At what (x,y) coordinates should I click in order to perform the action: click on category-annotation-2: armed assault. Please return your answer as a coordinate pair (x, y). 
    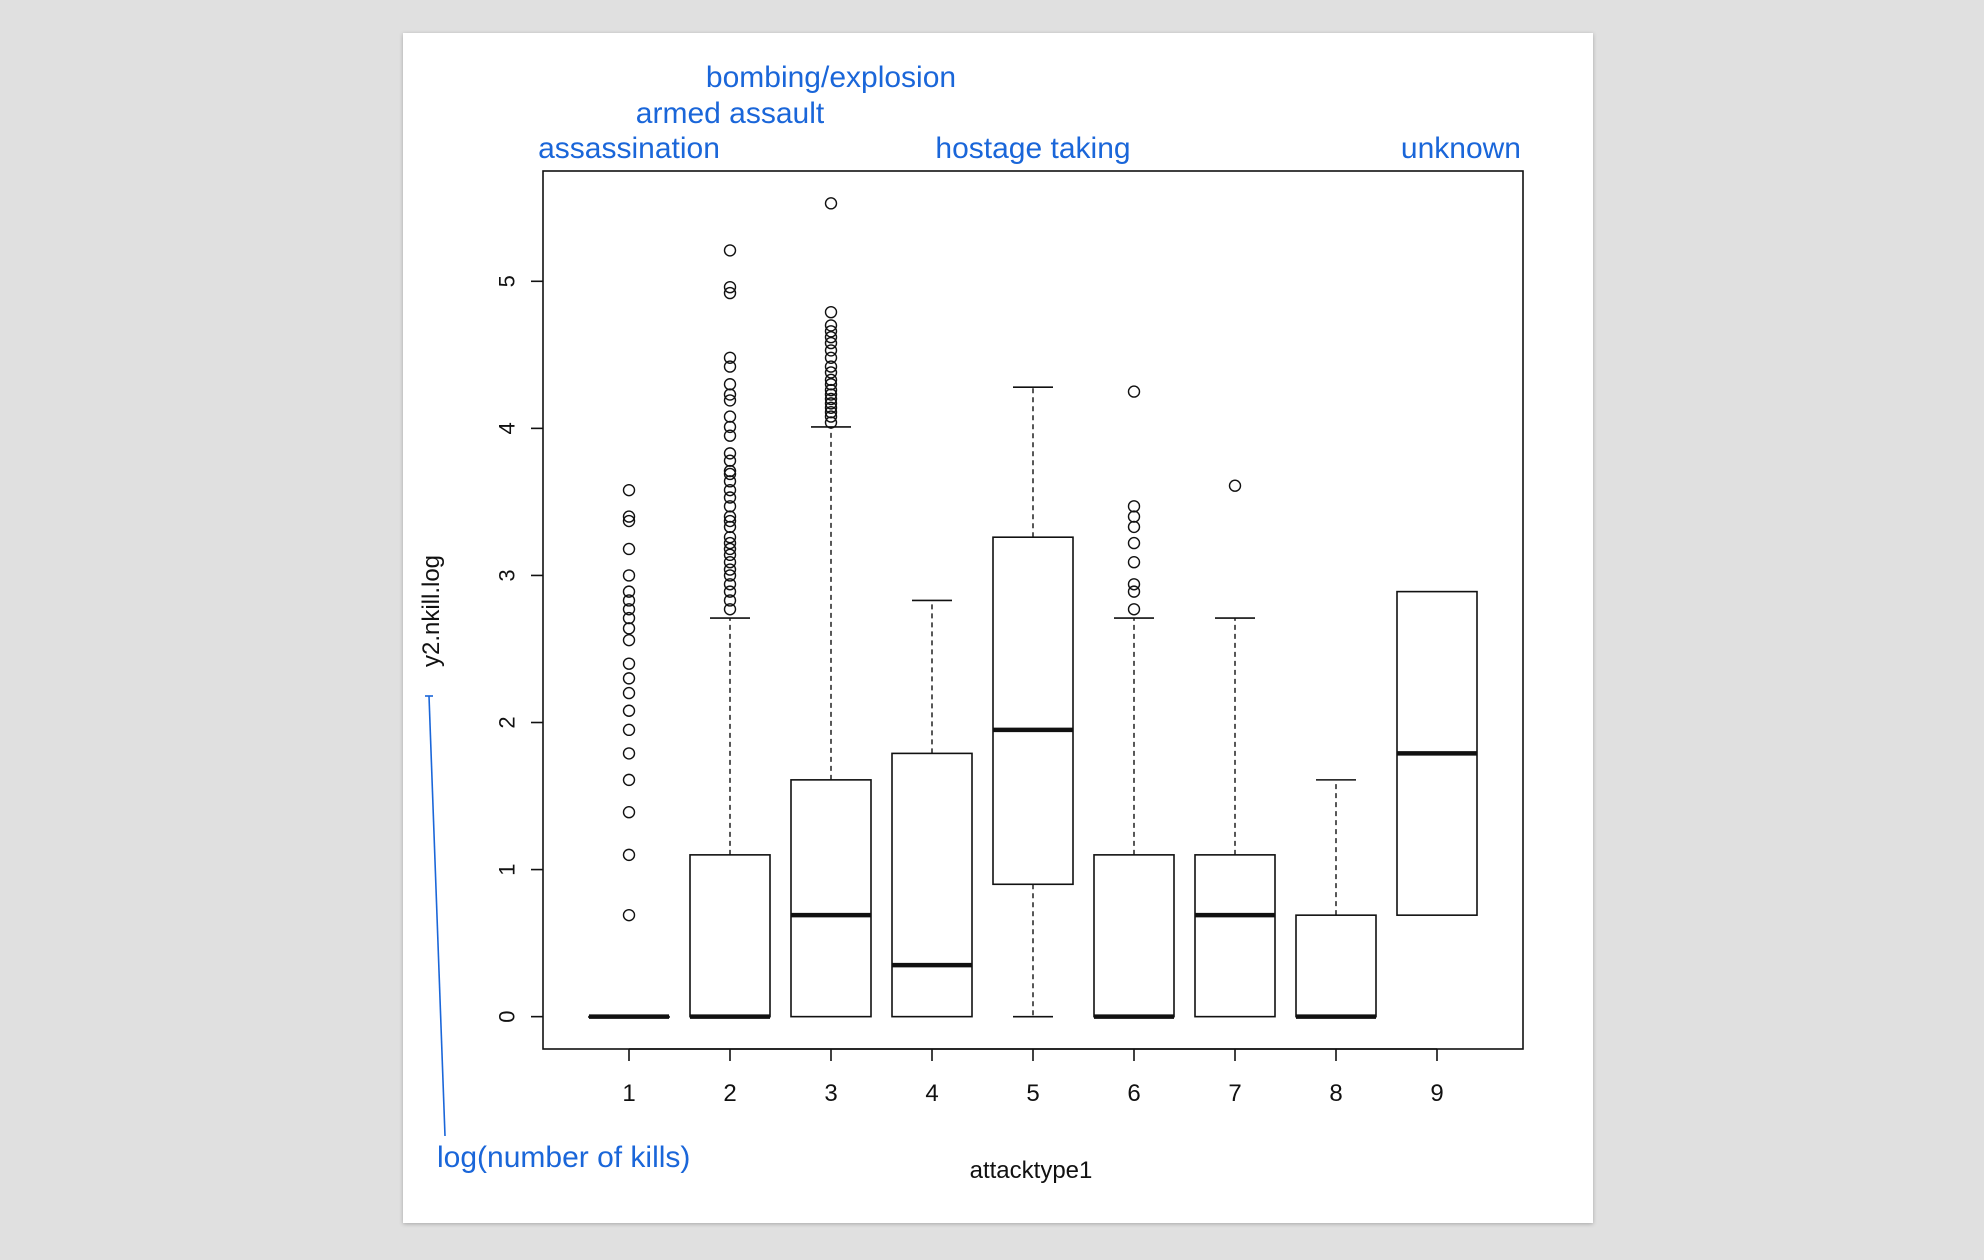
    Looking at the image, I should click on (730, 113).